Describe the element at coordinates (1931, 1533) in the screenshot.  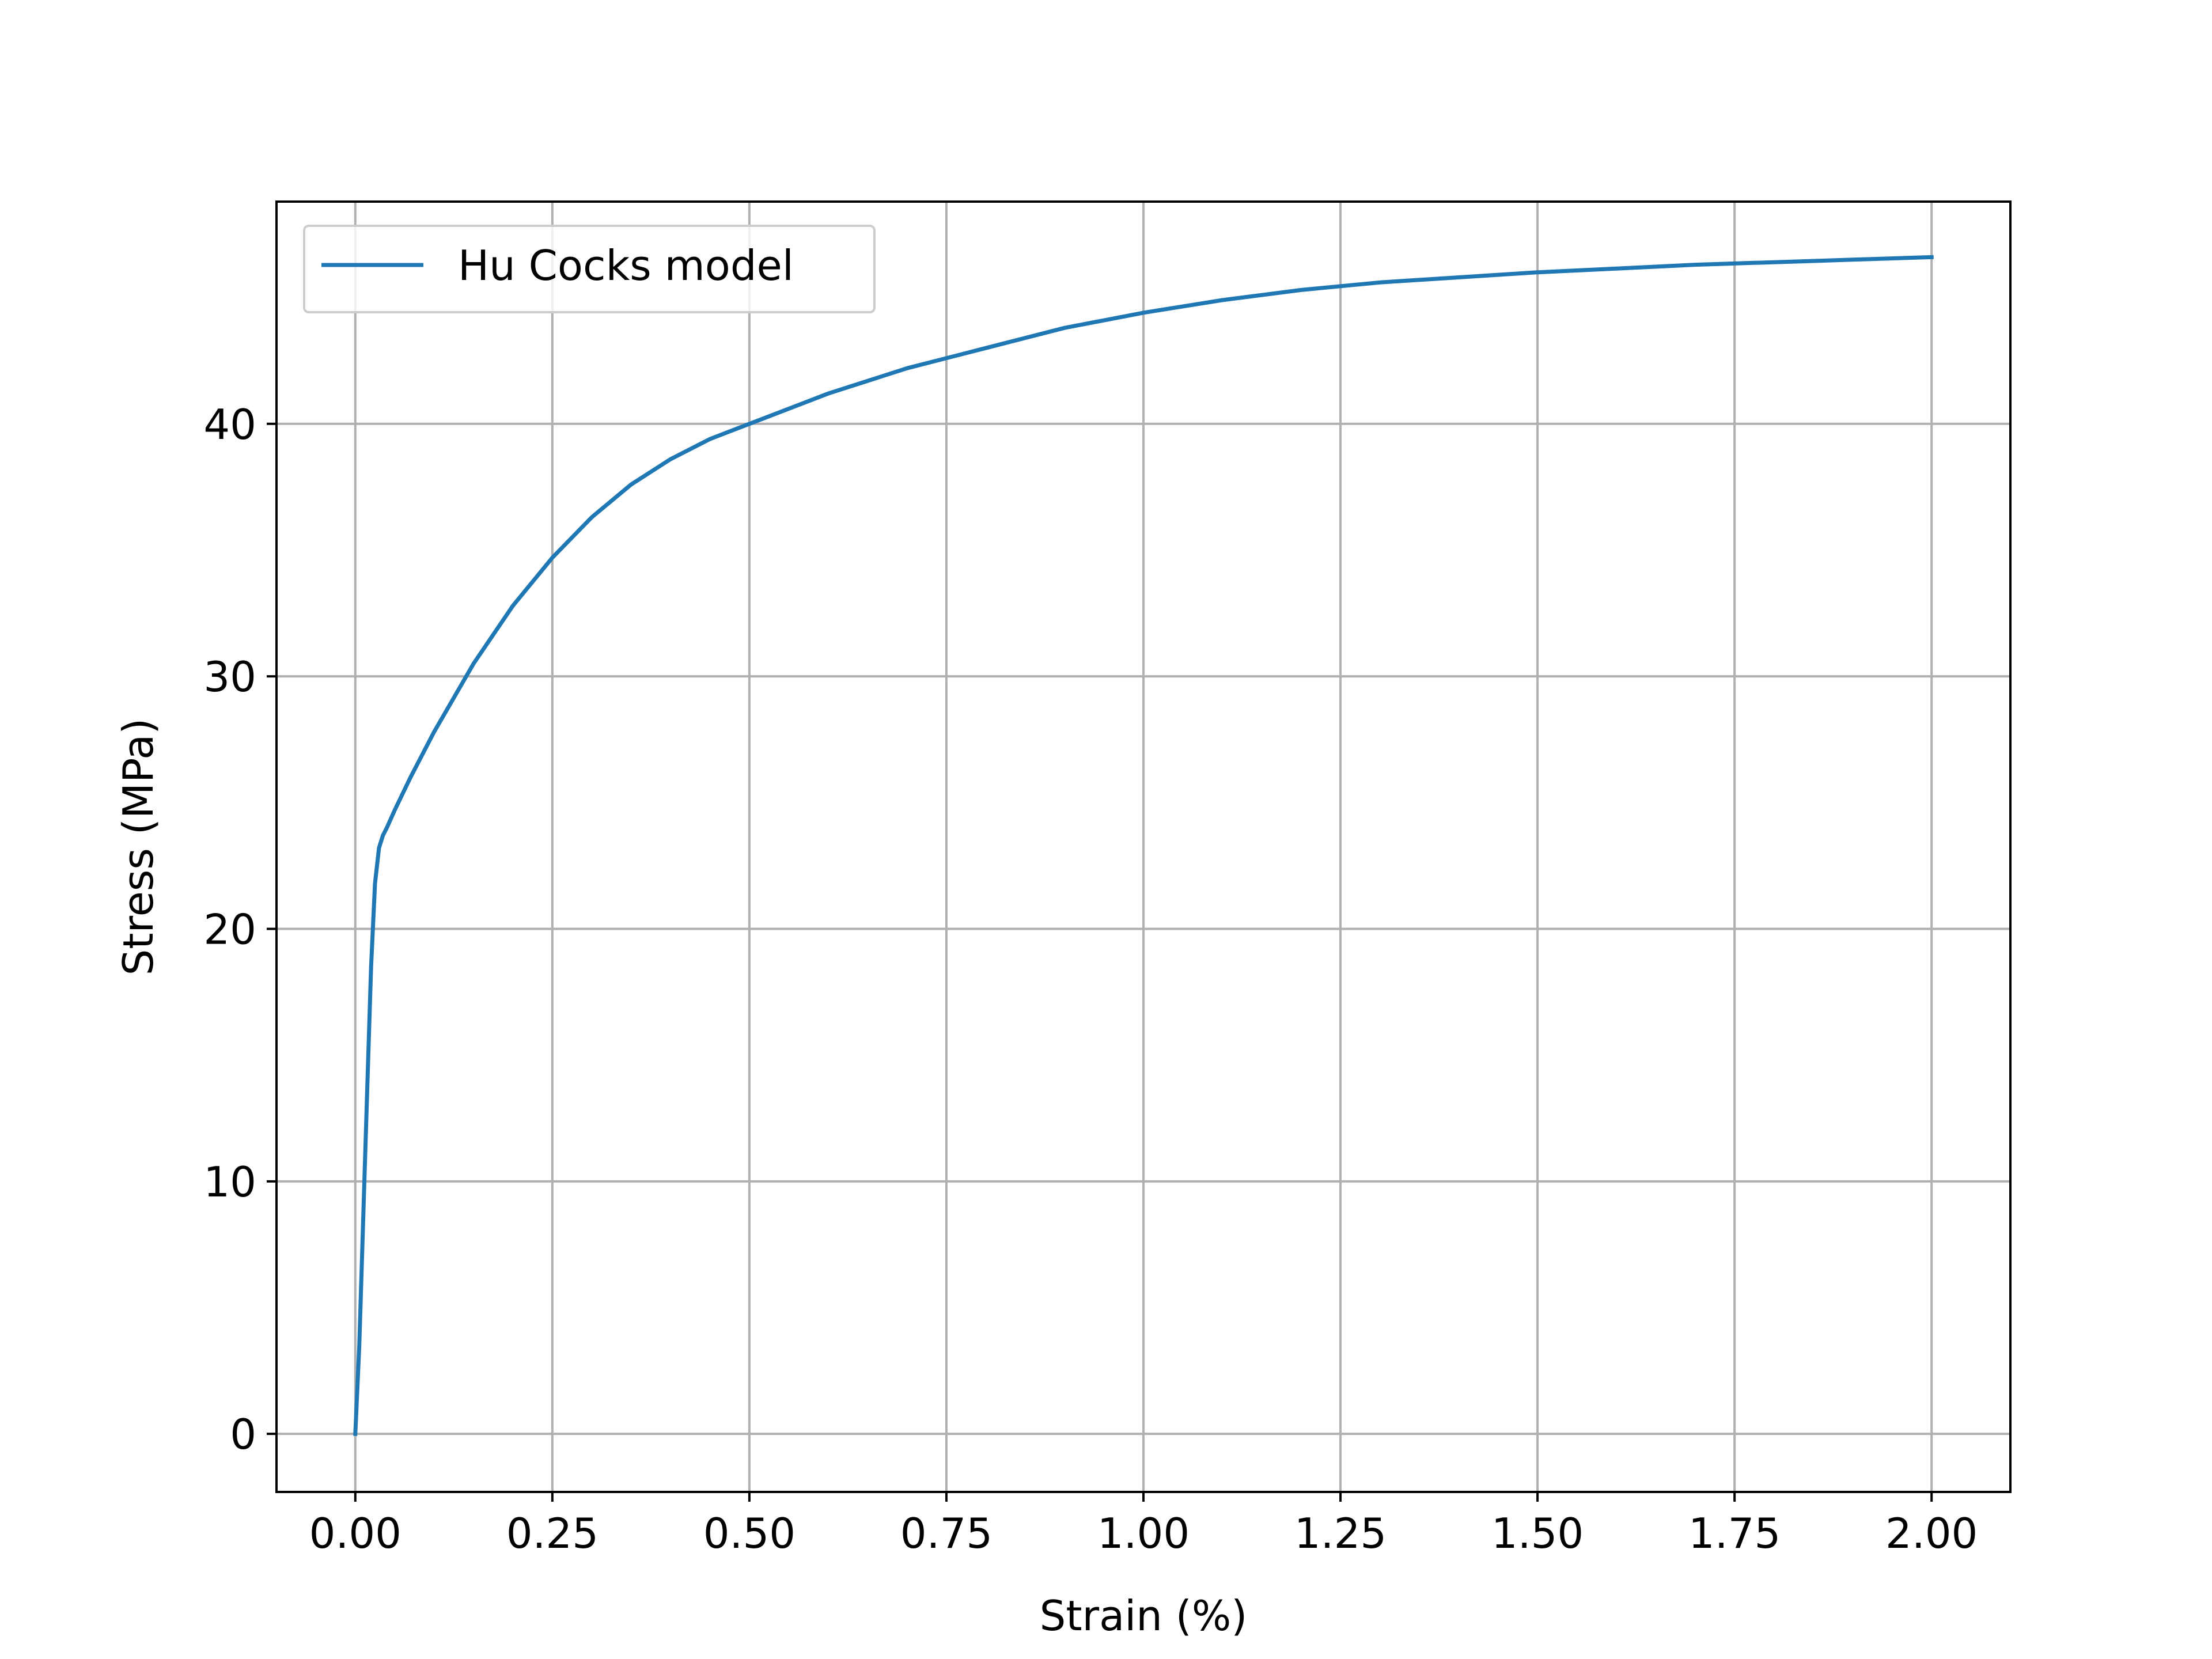
I see `x-tick-label: 2.00` at that location.